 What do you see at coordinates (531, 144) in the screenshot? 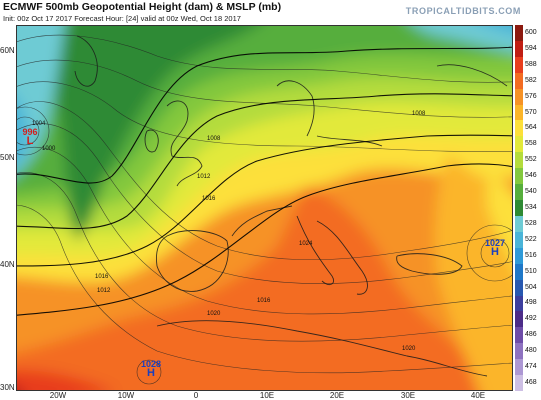
I see `colorbar-label: 558` at bounding box center [531, 144].